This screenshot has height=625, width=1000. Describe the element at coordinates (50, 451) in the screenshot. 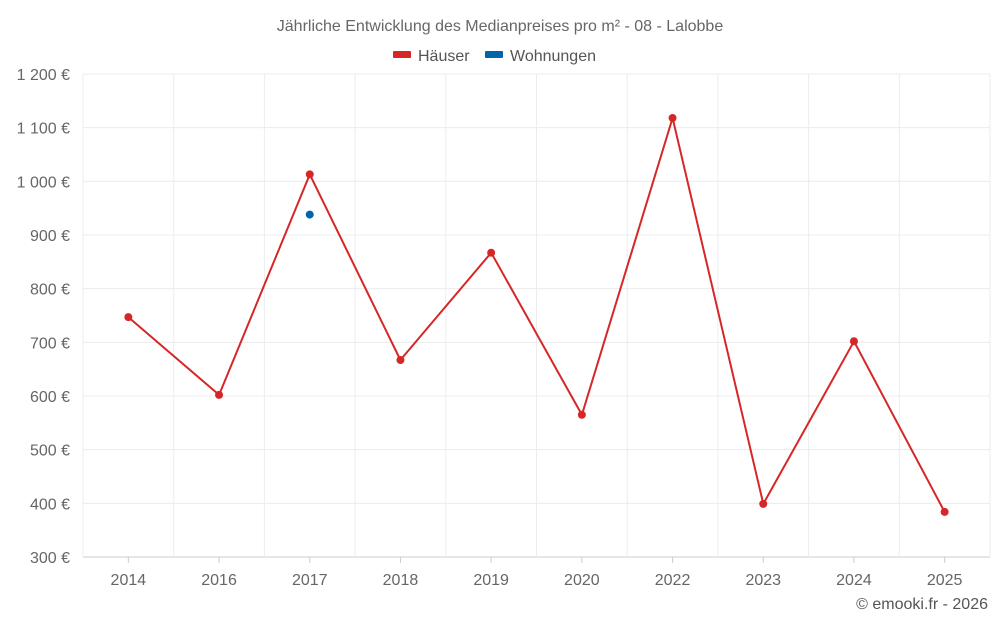

I see `y-tick-label: 500 €` at that location.